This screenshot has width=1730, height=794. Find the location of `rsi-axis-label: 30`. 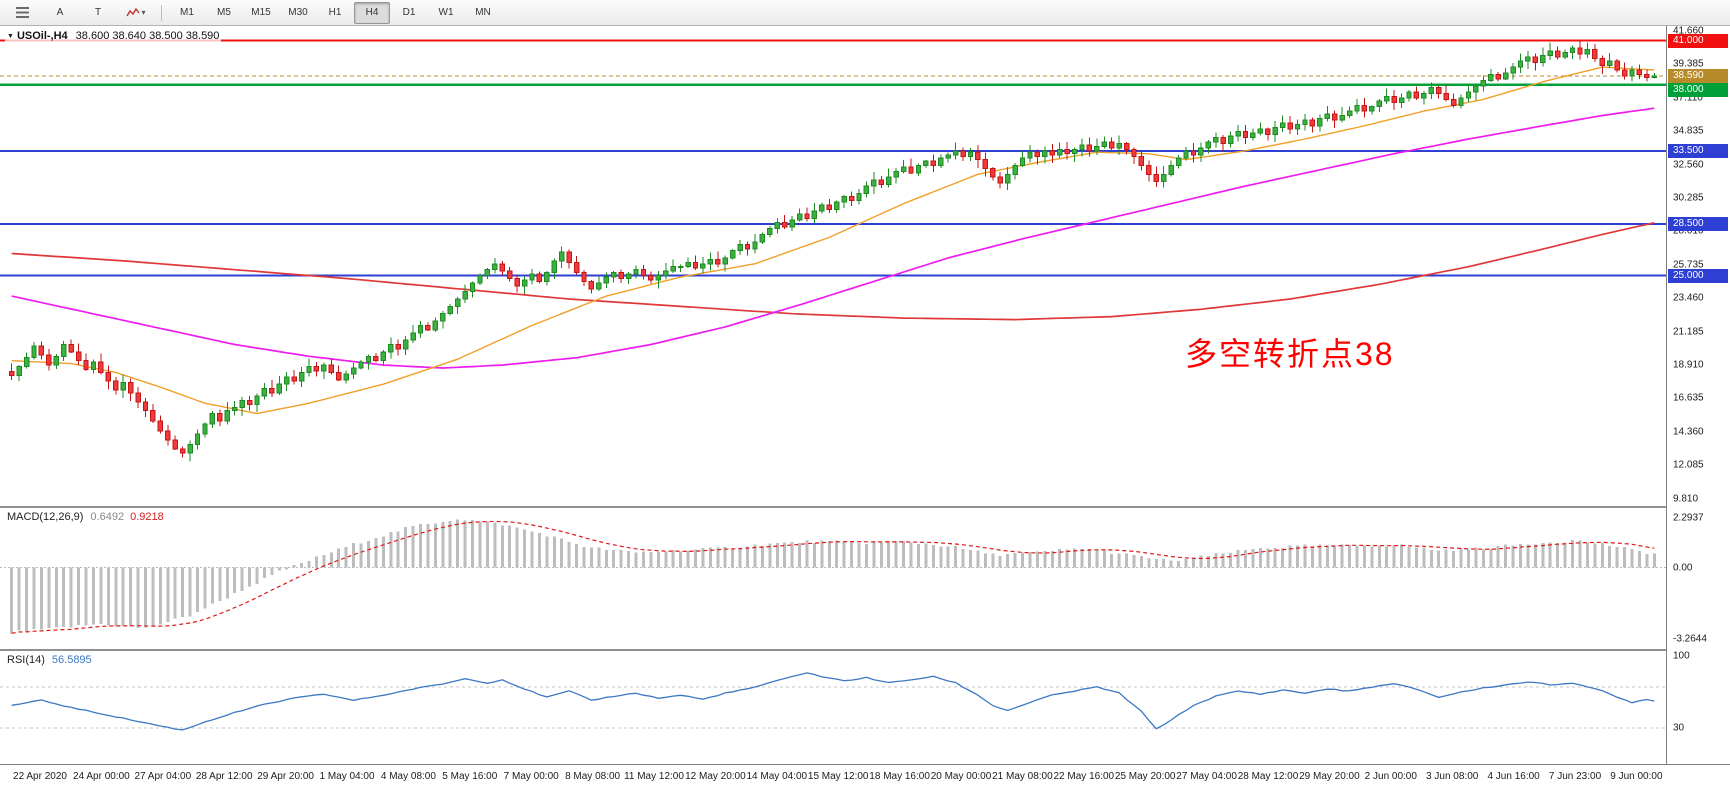

rsi-axis-label: 30 is located at coordinates (1679, 728).